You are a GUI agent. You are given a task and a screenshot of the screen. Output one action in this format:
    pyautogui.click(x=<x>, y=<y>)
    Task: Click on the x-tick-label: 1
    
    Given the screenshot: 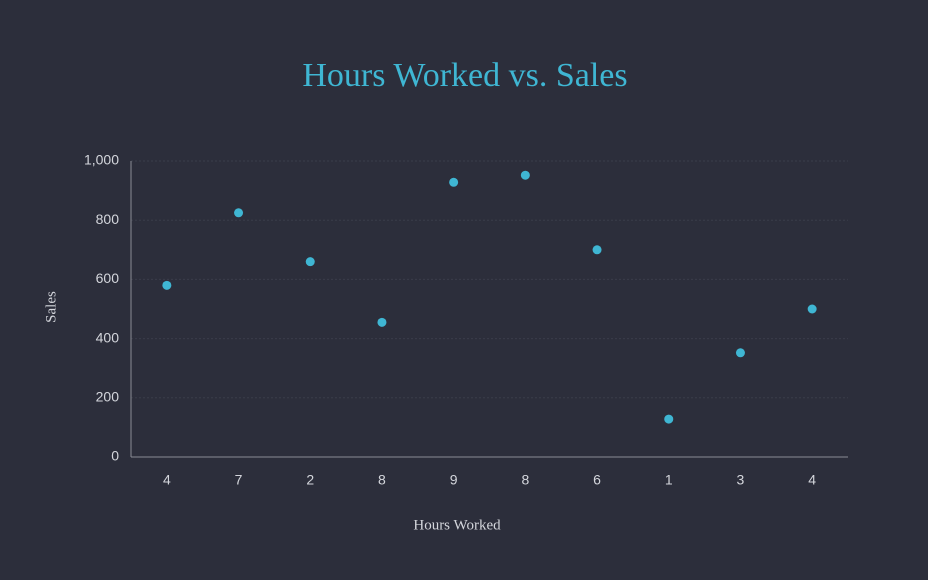 What is the action you would take?
    pyautogui.click(x=669, y=480)
    